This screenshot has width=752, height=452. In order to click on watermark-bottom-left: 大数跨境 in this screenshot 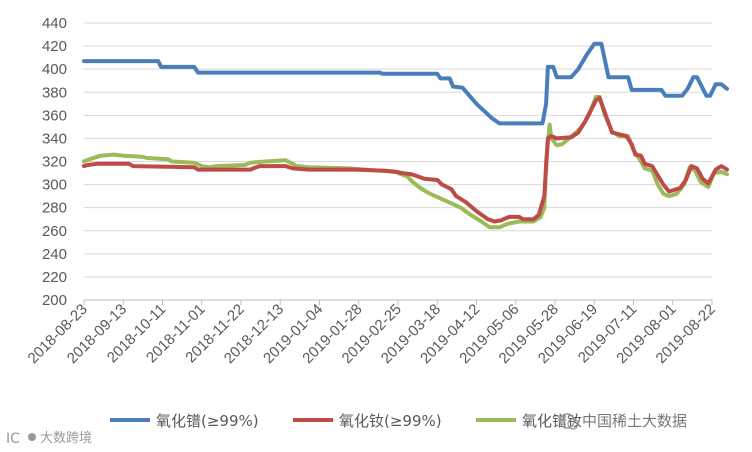, I will do `click(66, 438)`.